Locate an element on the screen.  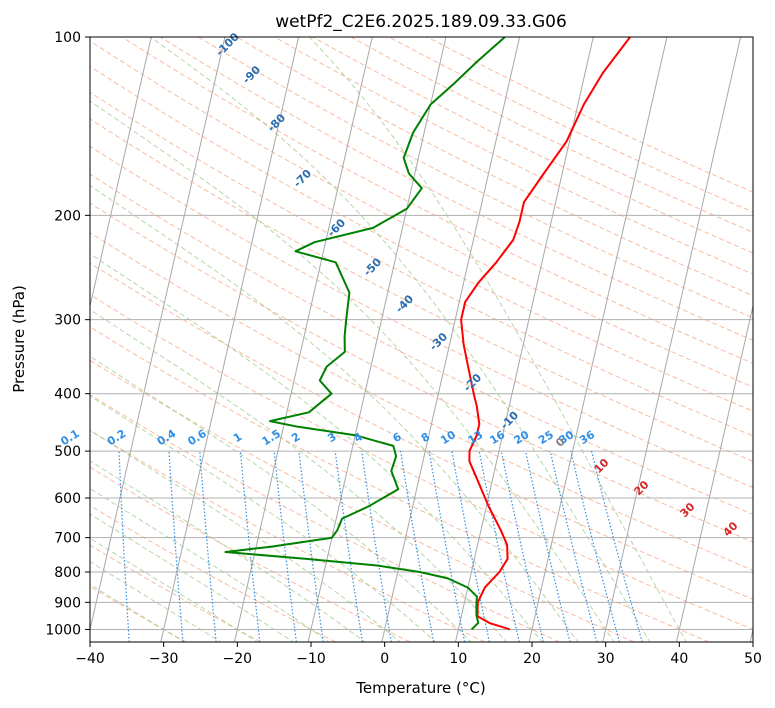
y-tick-label: 300 is located at coordinates (67, 321).